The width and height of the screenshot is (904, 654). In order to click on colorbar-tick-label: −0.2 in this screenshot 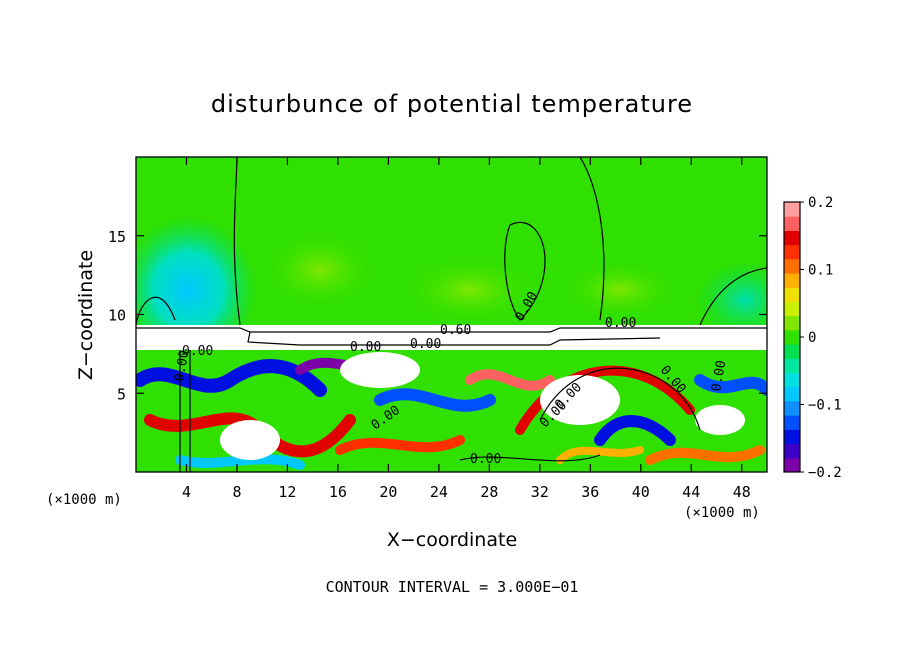, I will do `click(825, 473)`.